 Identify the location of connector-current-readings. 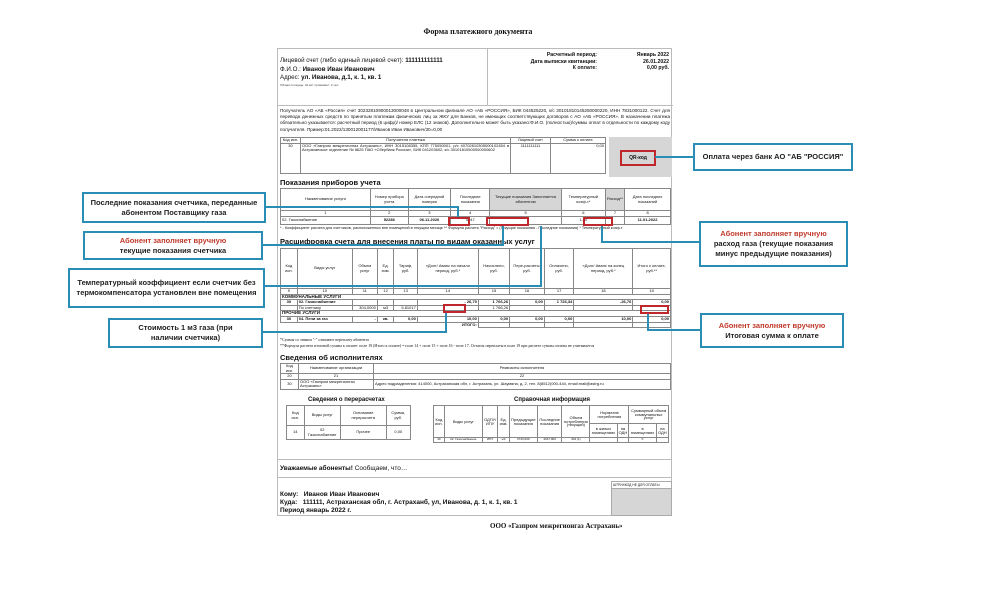
(383, 236).